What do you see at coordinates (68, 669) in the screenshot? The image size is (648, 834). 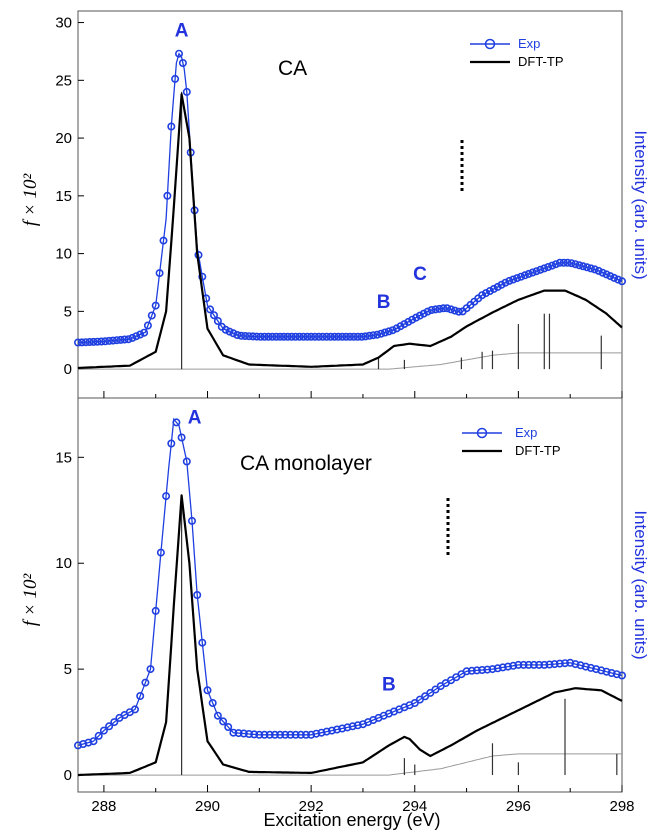 I see `y-tick-label: 5` at bounding box center [68, 669].